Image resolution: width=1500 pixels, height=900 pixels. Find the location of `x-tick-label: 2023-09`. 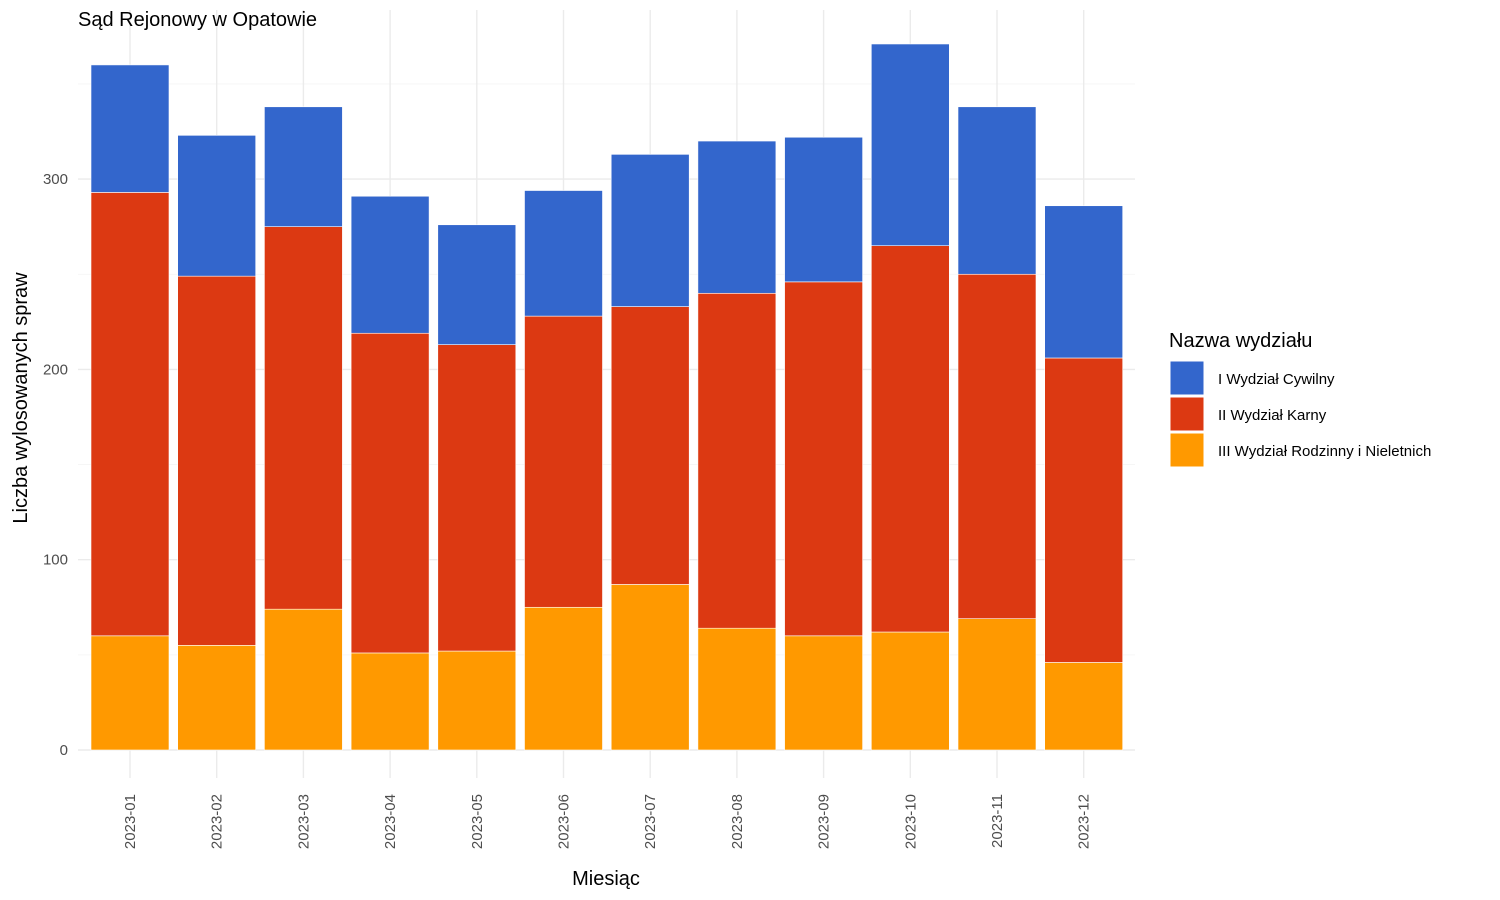

x-tick-label: 2023-09 is located at coordinates (824, 821).